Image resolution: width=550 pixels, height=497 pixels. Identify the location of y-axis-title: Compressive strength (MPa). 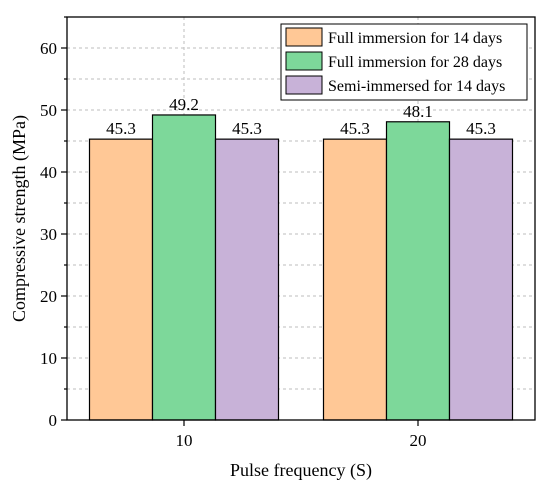
(19, 218).